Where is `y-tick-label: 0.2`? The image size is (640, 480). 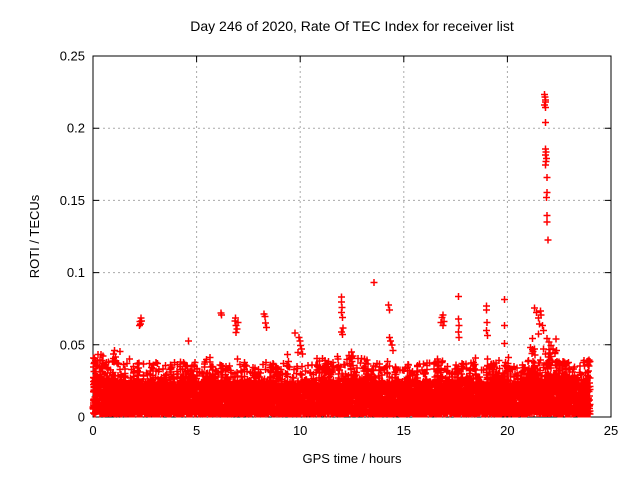
y-tick-label: 0.2 is located at coordinates (76, 128).